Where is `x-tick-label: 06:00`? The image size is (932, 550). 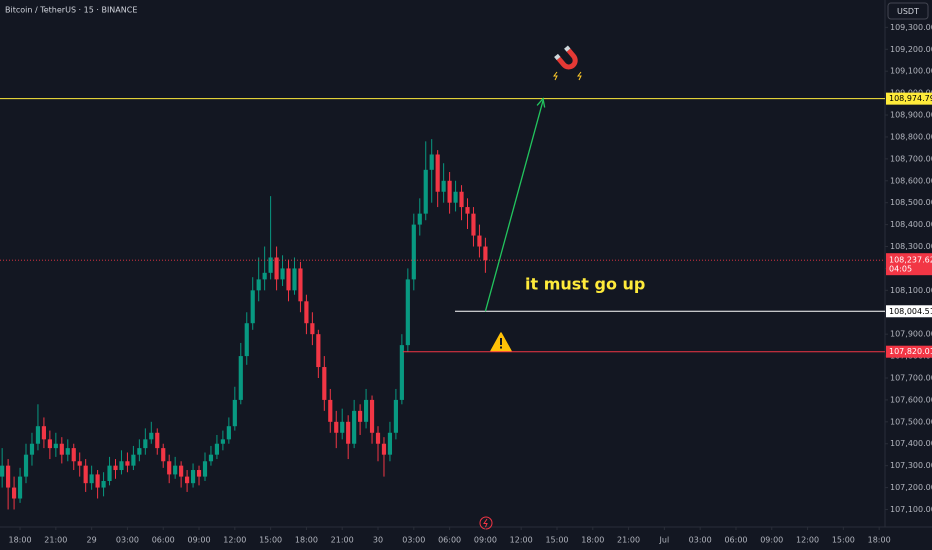 x-tick-label: 06:00 is located at coordinates (163, 540).